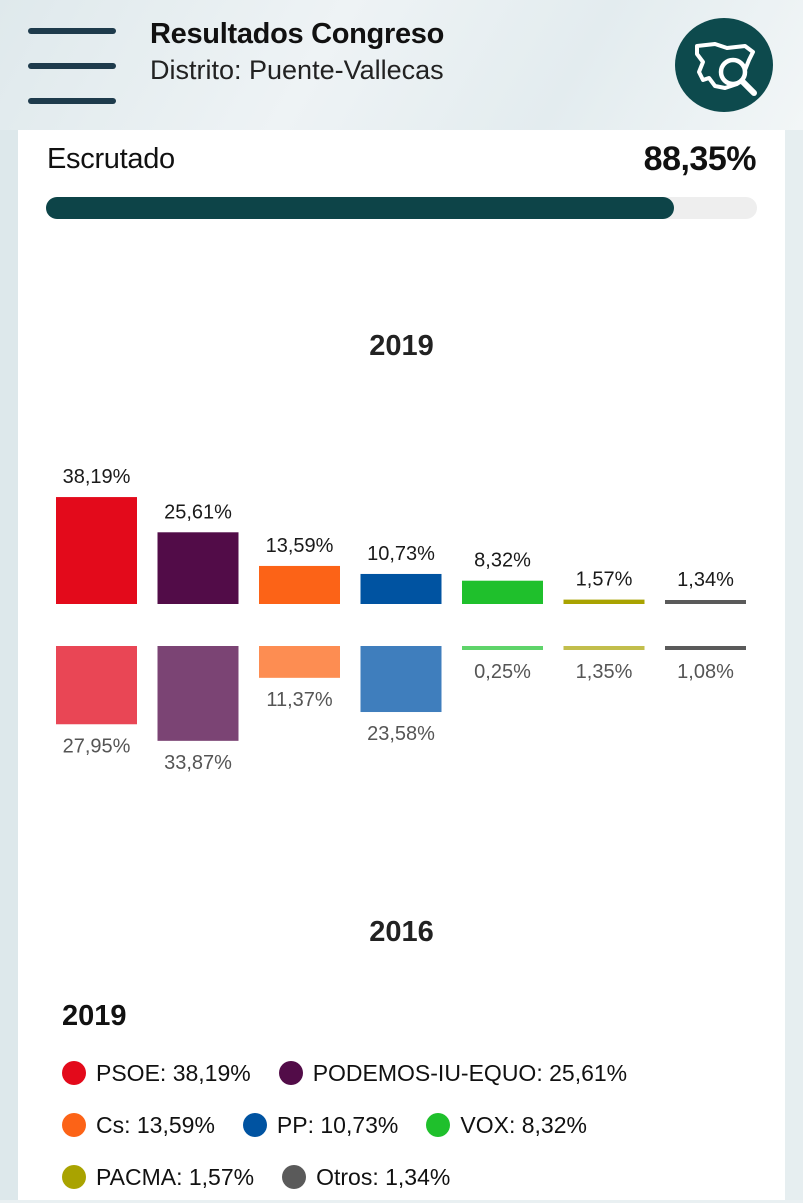  I want to click on year-2019-heading: 2019, so click(401, 346).